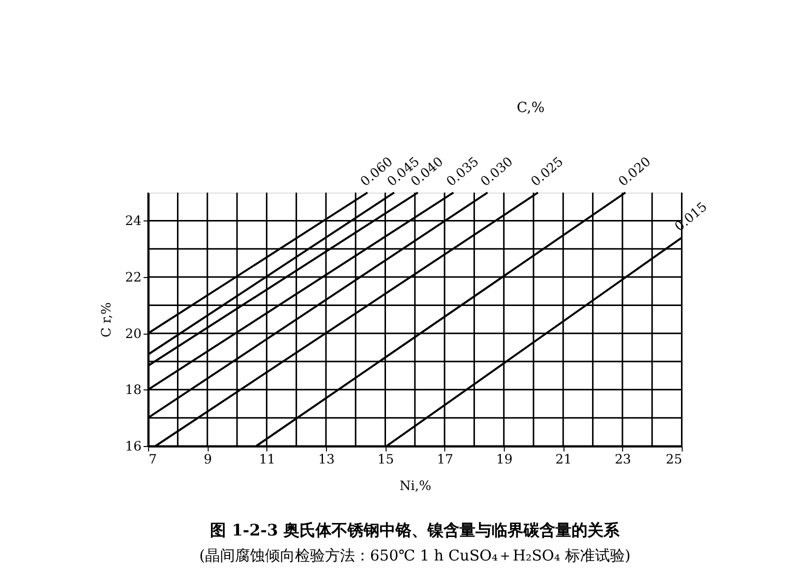 The height and width of the screenshot is (584, 800). Describe the element at coordinates (563, 460) in the screenshot. I see `x-tick-label: 21` at that location.